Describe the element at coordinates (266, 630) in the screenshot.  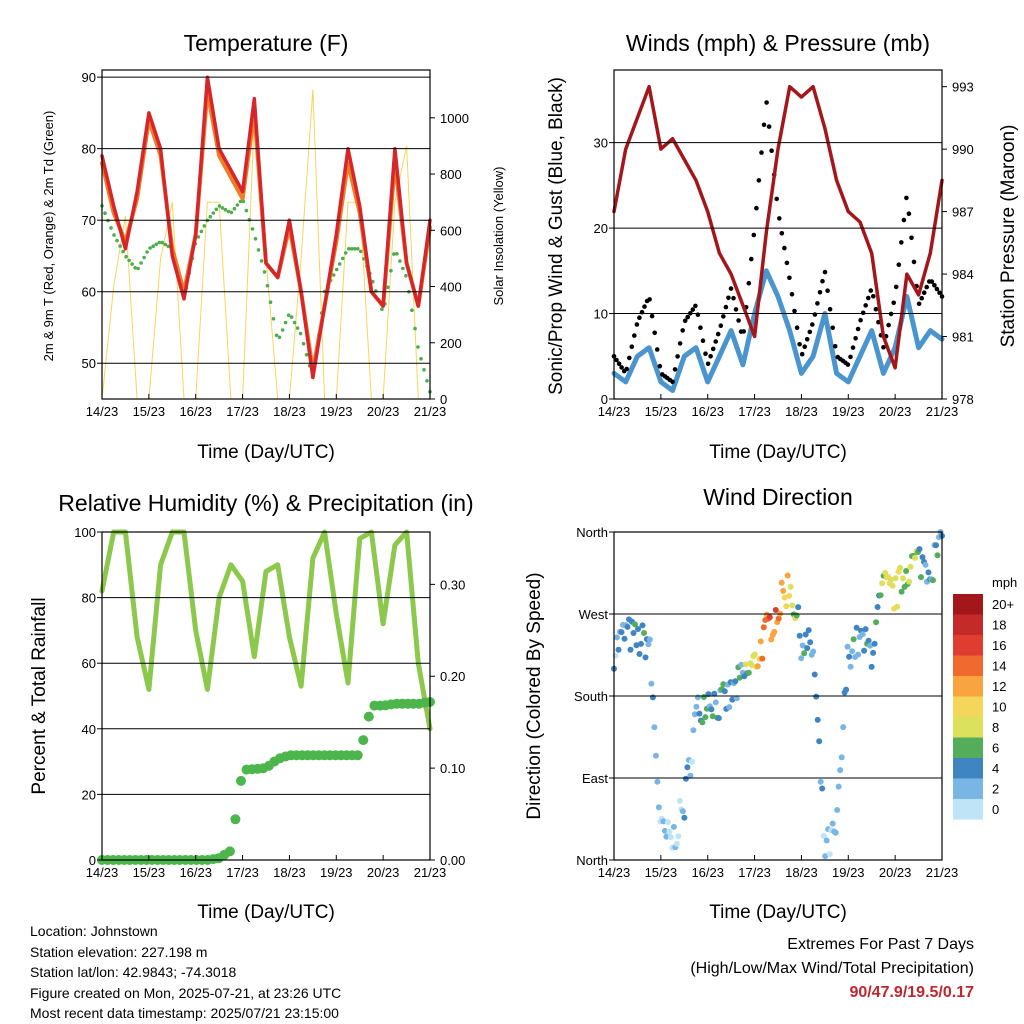
I see `rh-line` at that location.